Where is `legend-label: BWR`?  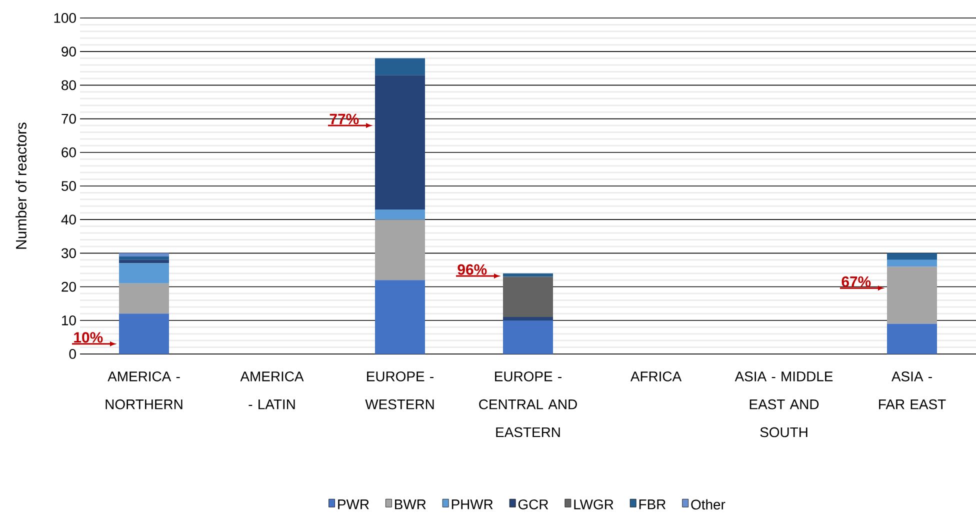
legend-label: BWR is located at coordinates (410, 505).